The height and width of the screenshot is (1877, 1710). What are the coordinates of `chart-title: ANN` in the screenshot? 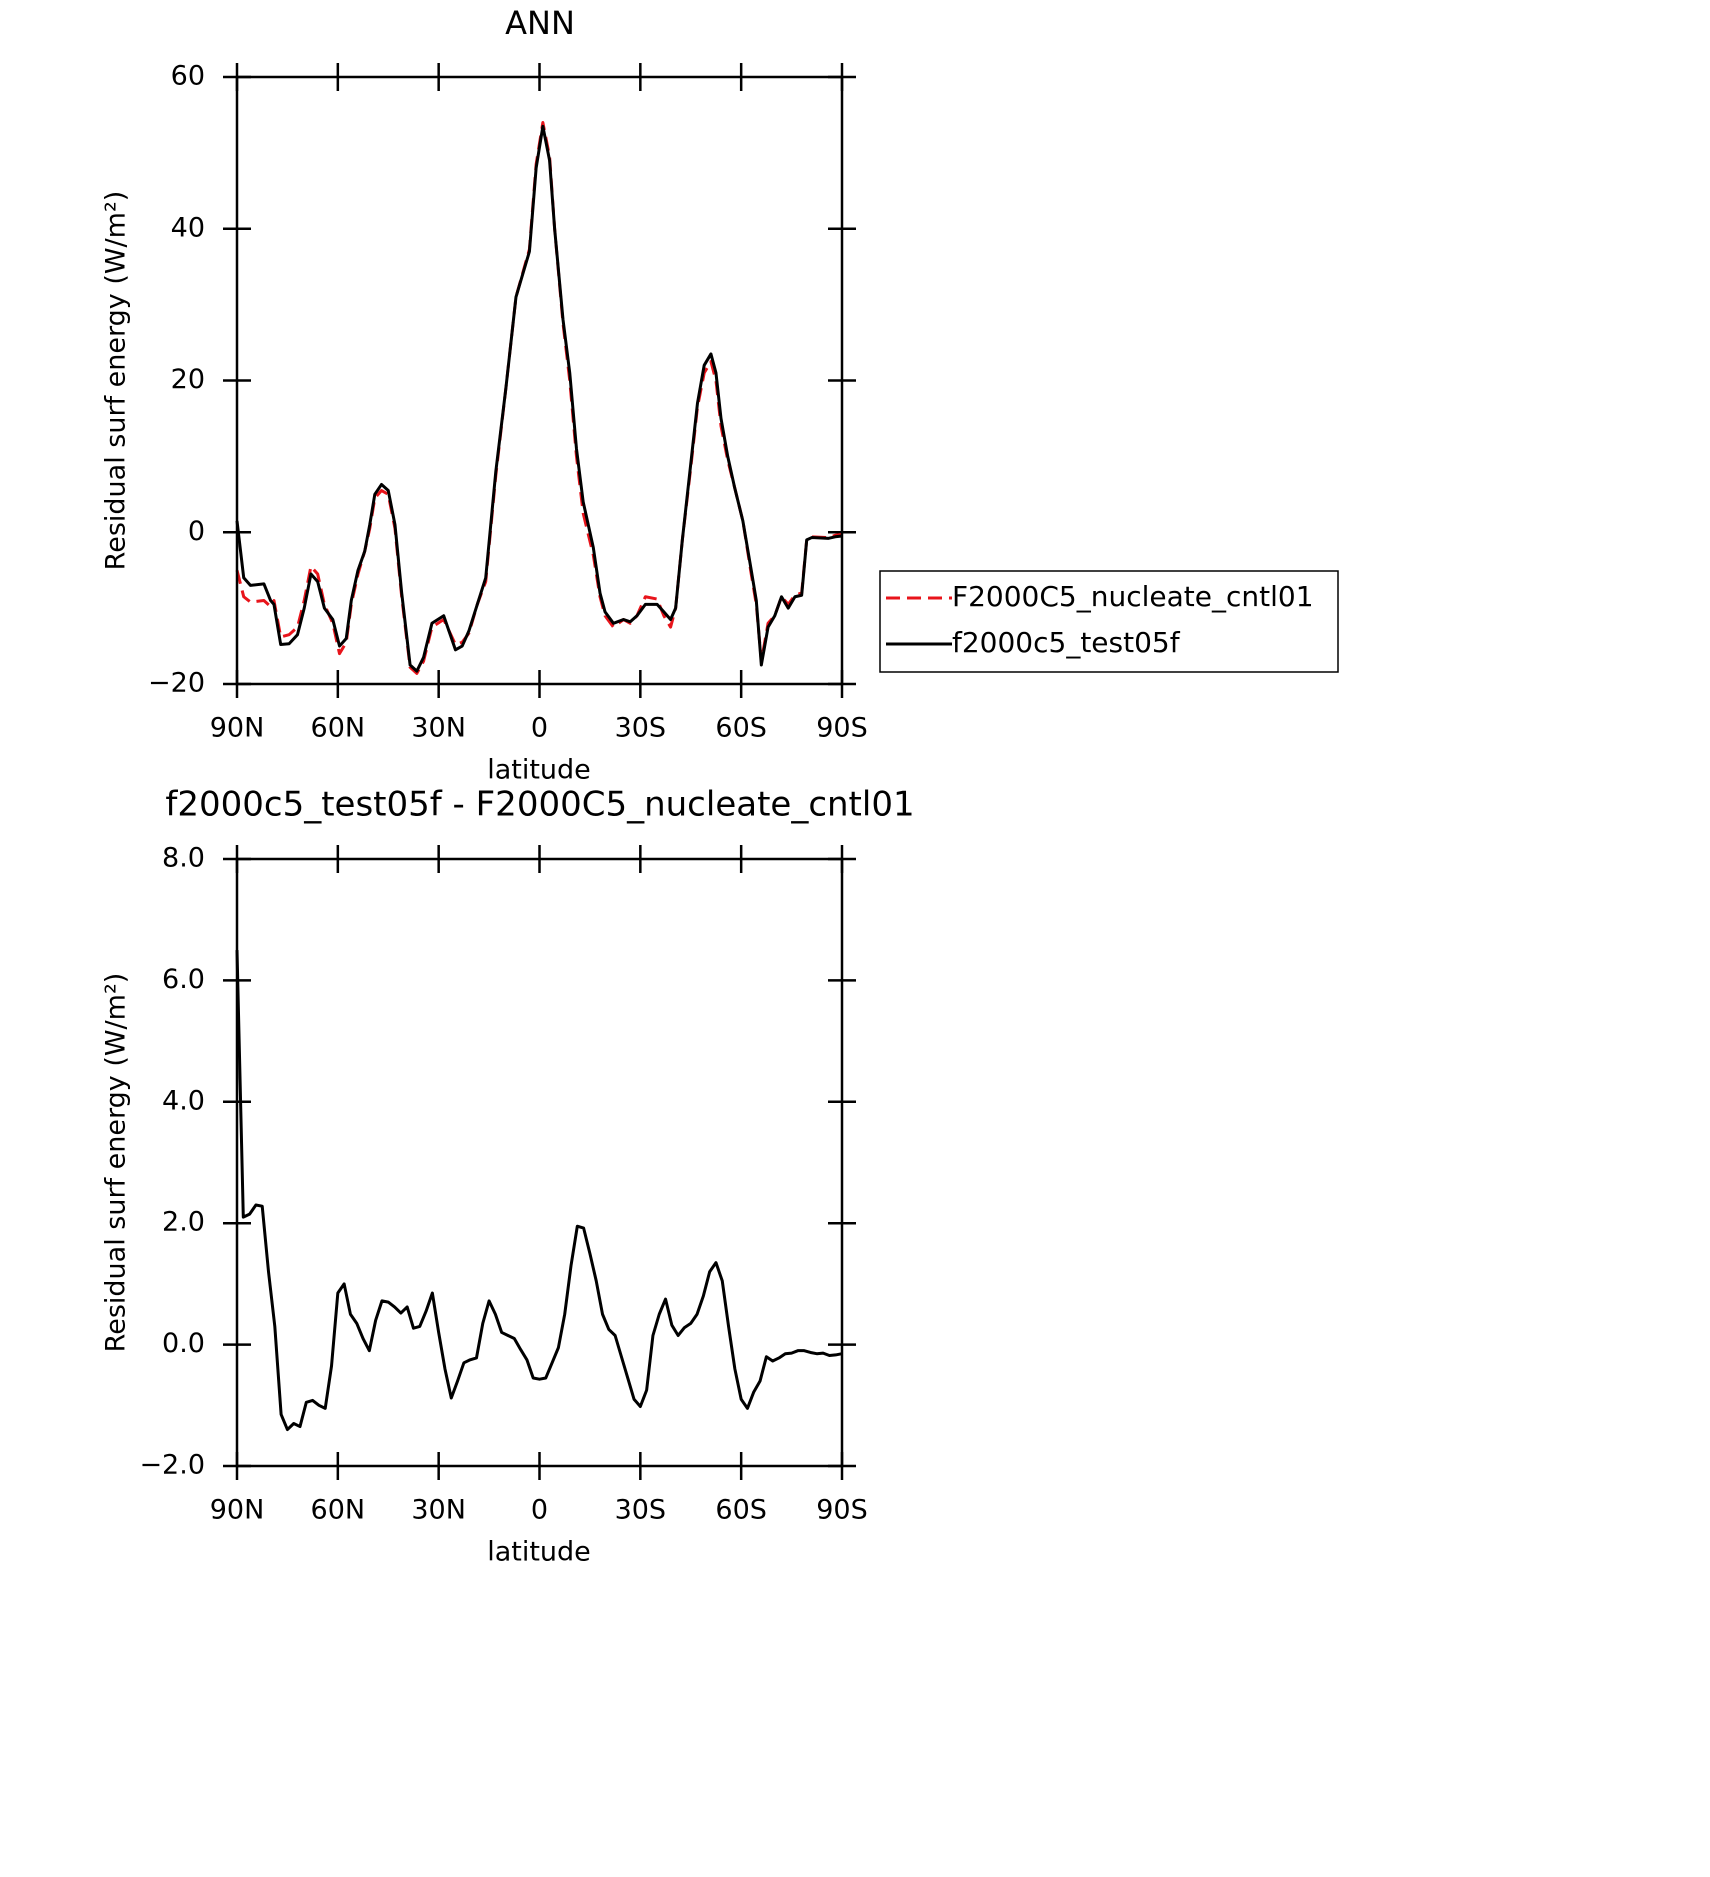 It's located at (540, 23).